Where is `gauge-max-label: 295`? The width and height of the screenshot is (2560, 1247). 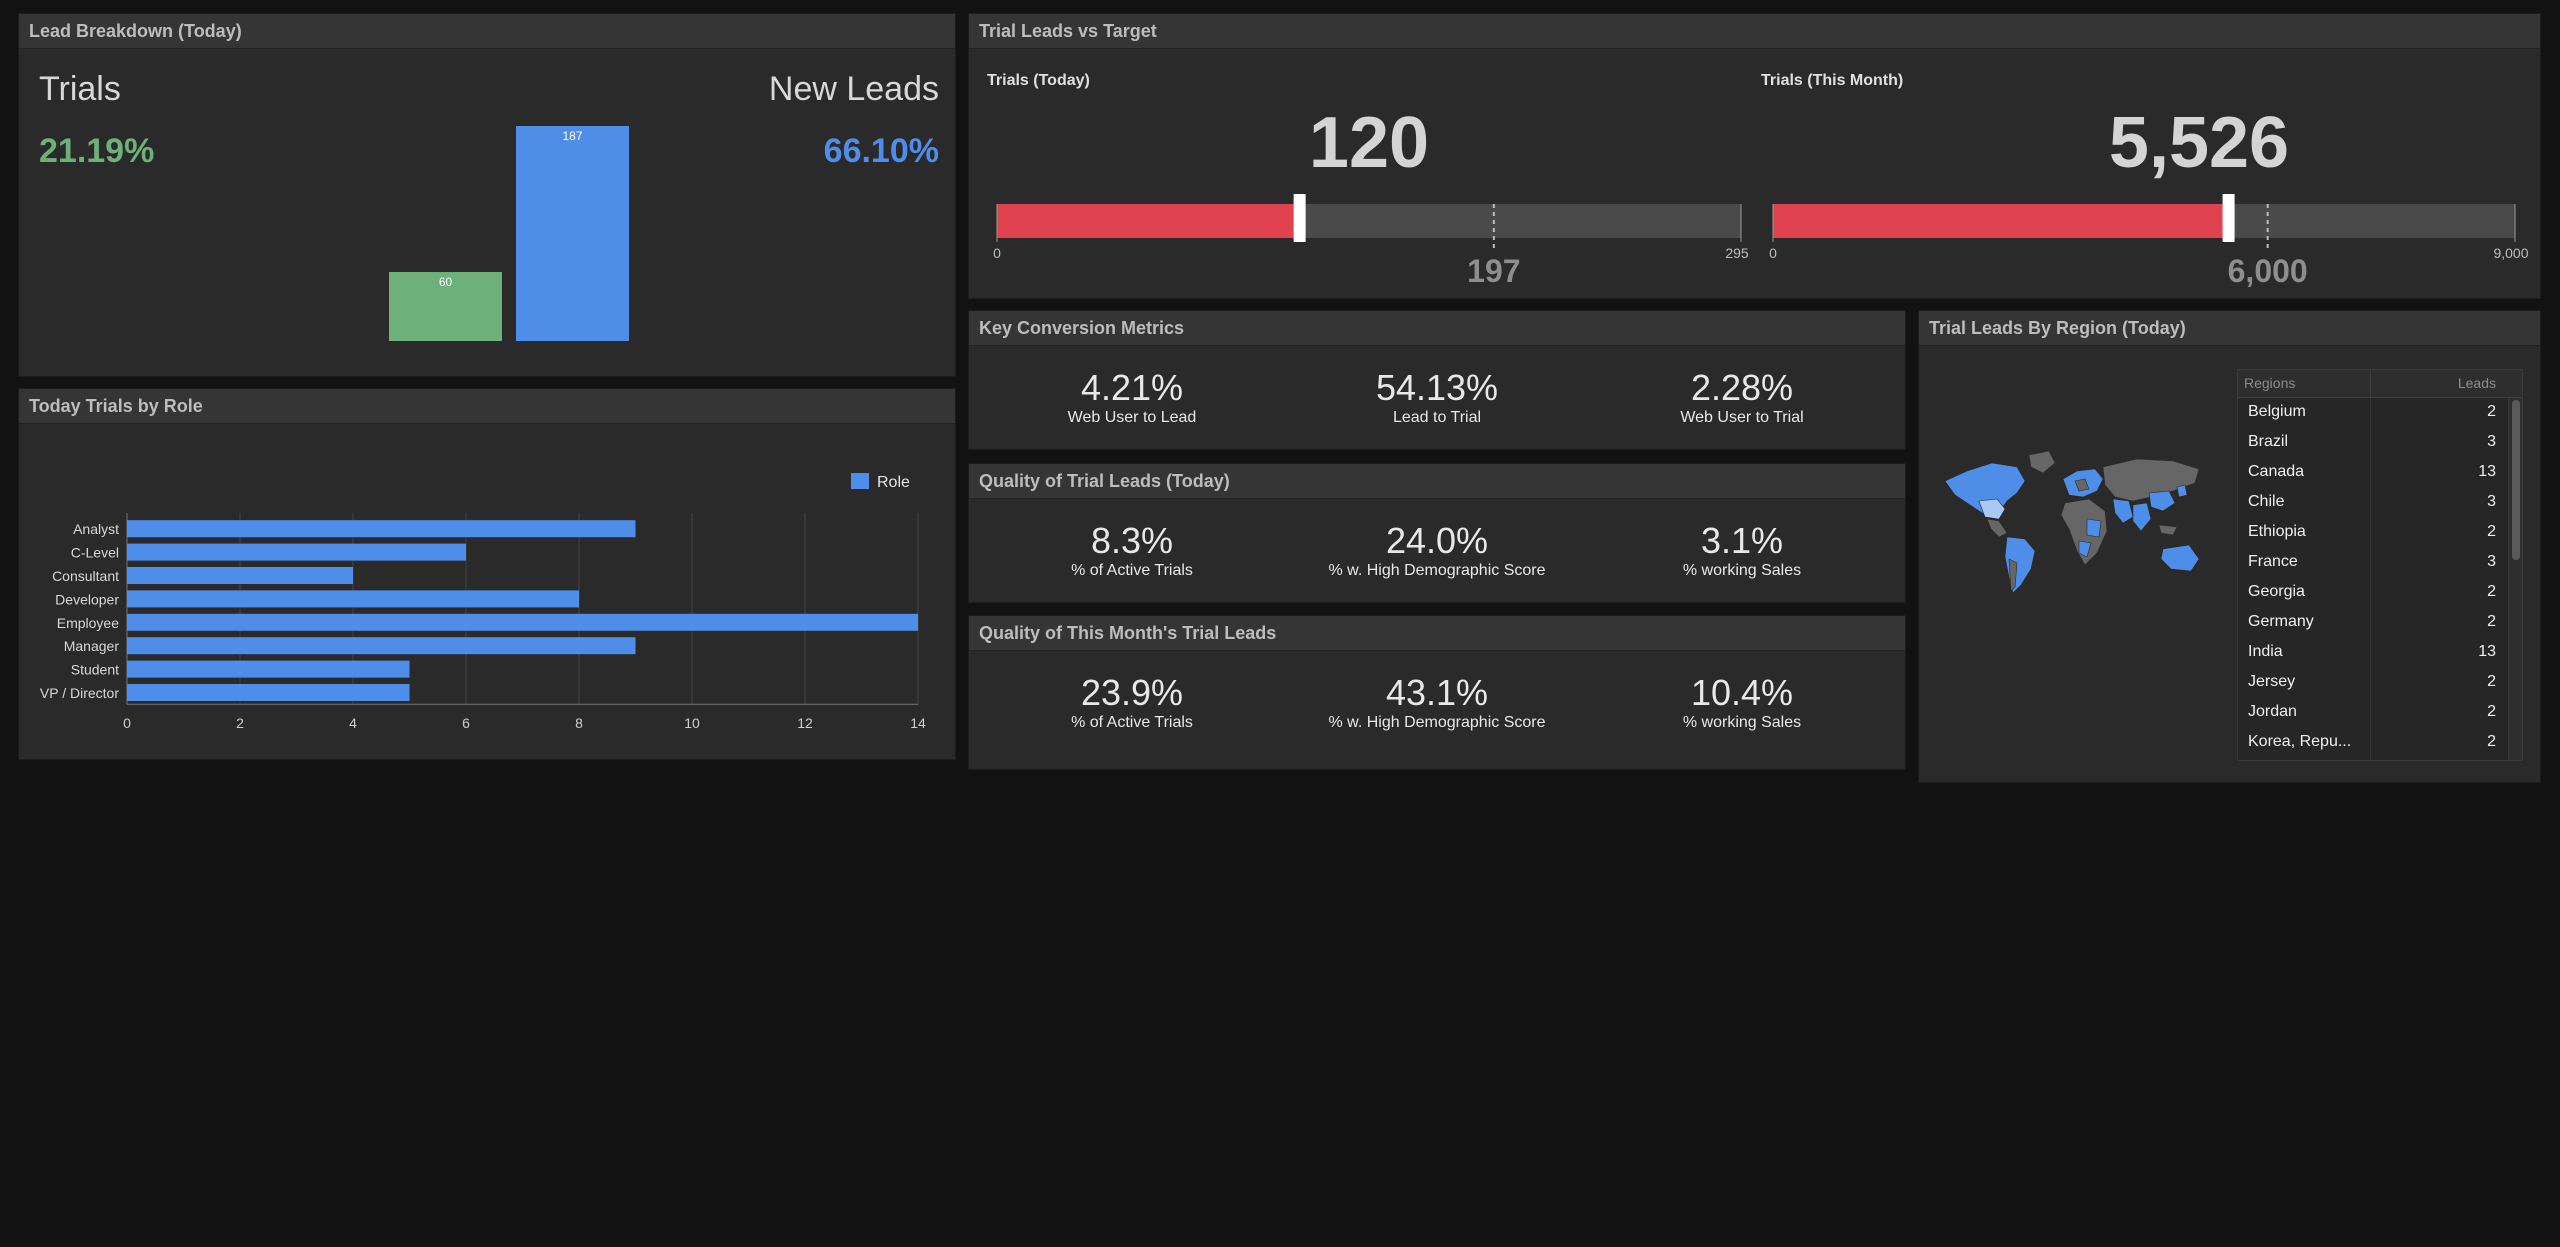
gauge-max-label: 295 is located at coordinates (1737, 253).